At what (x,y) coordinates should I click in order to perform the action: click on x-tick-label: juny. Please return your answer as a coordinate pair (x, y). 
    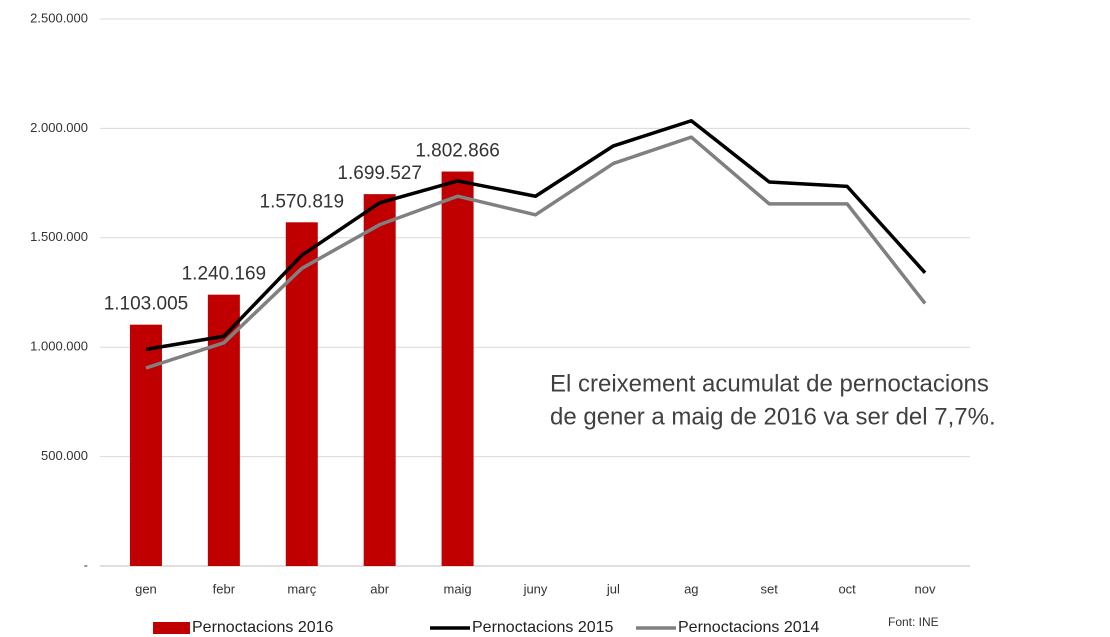
    Looking at the image, I should click on (535, 588).